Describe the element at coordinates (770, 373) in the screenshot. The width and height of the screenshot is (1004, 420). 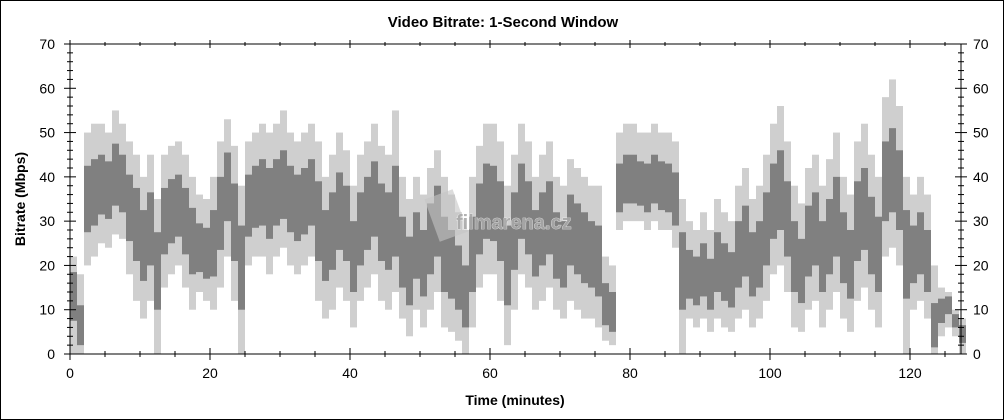
I see `x-tick-label: 100` at that location.